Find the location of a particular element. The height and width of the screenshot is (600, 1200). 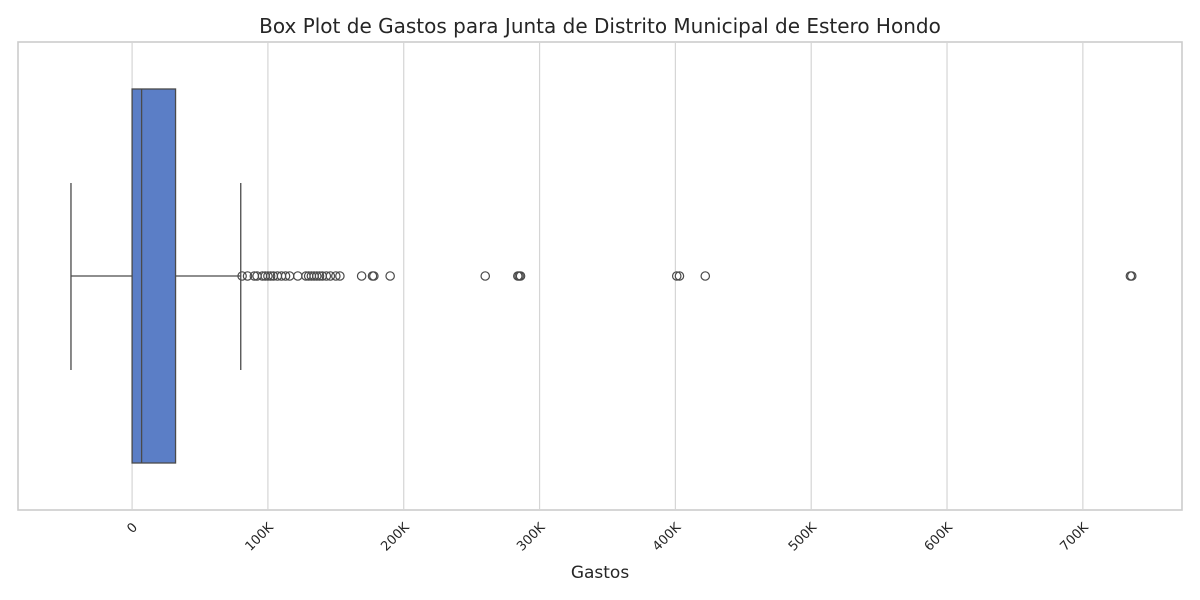

x-tick-label: 500K is located at coordinates (803, 537).